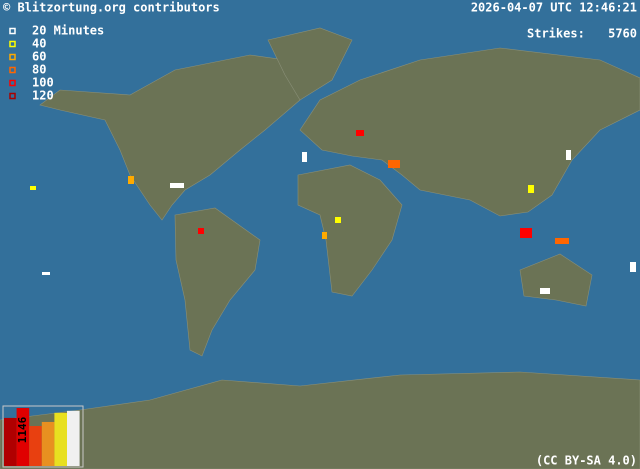 The width and height of the screenshot is (640, 469). Describe the element at coordinates (586, 461) in the screenshot. I see `license: (CC BY-SA 4.0)` at that location.